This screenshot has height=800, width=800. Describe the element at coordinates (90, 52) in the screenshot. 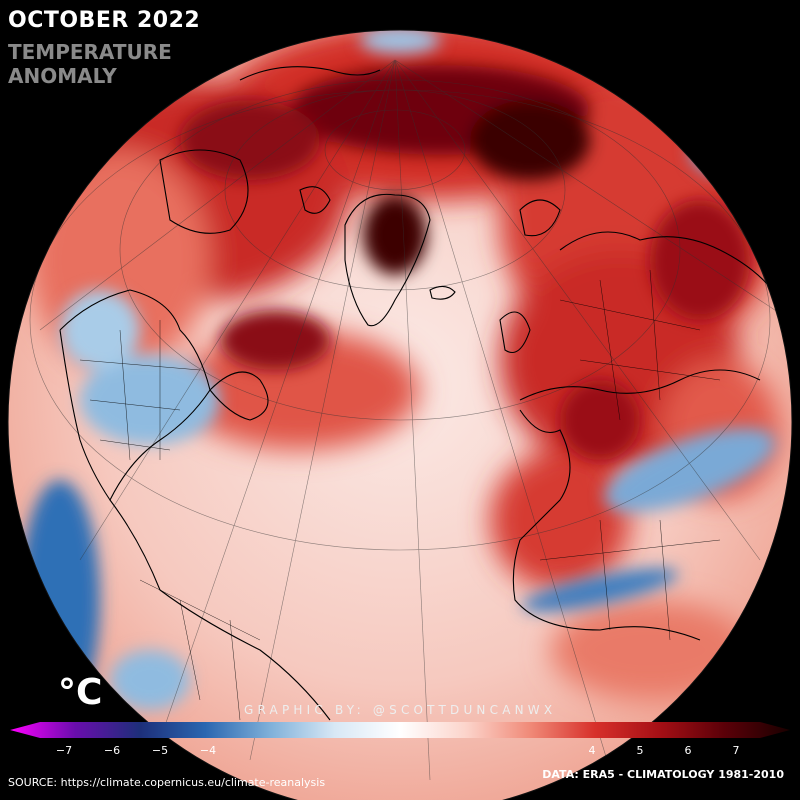

I see `subtitle-line-1: TEMPERATURE` at that location.